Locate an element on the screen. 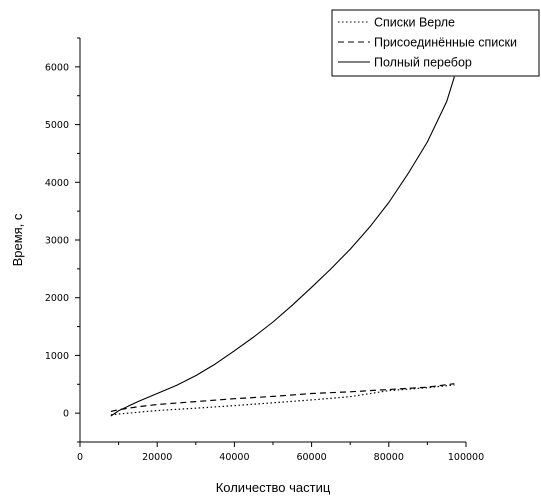  legend-label-1: Списки Верле is located at coordinates (414, 23).